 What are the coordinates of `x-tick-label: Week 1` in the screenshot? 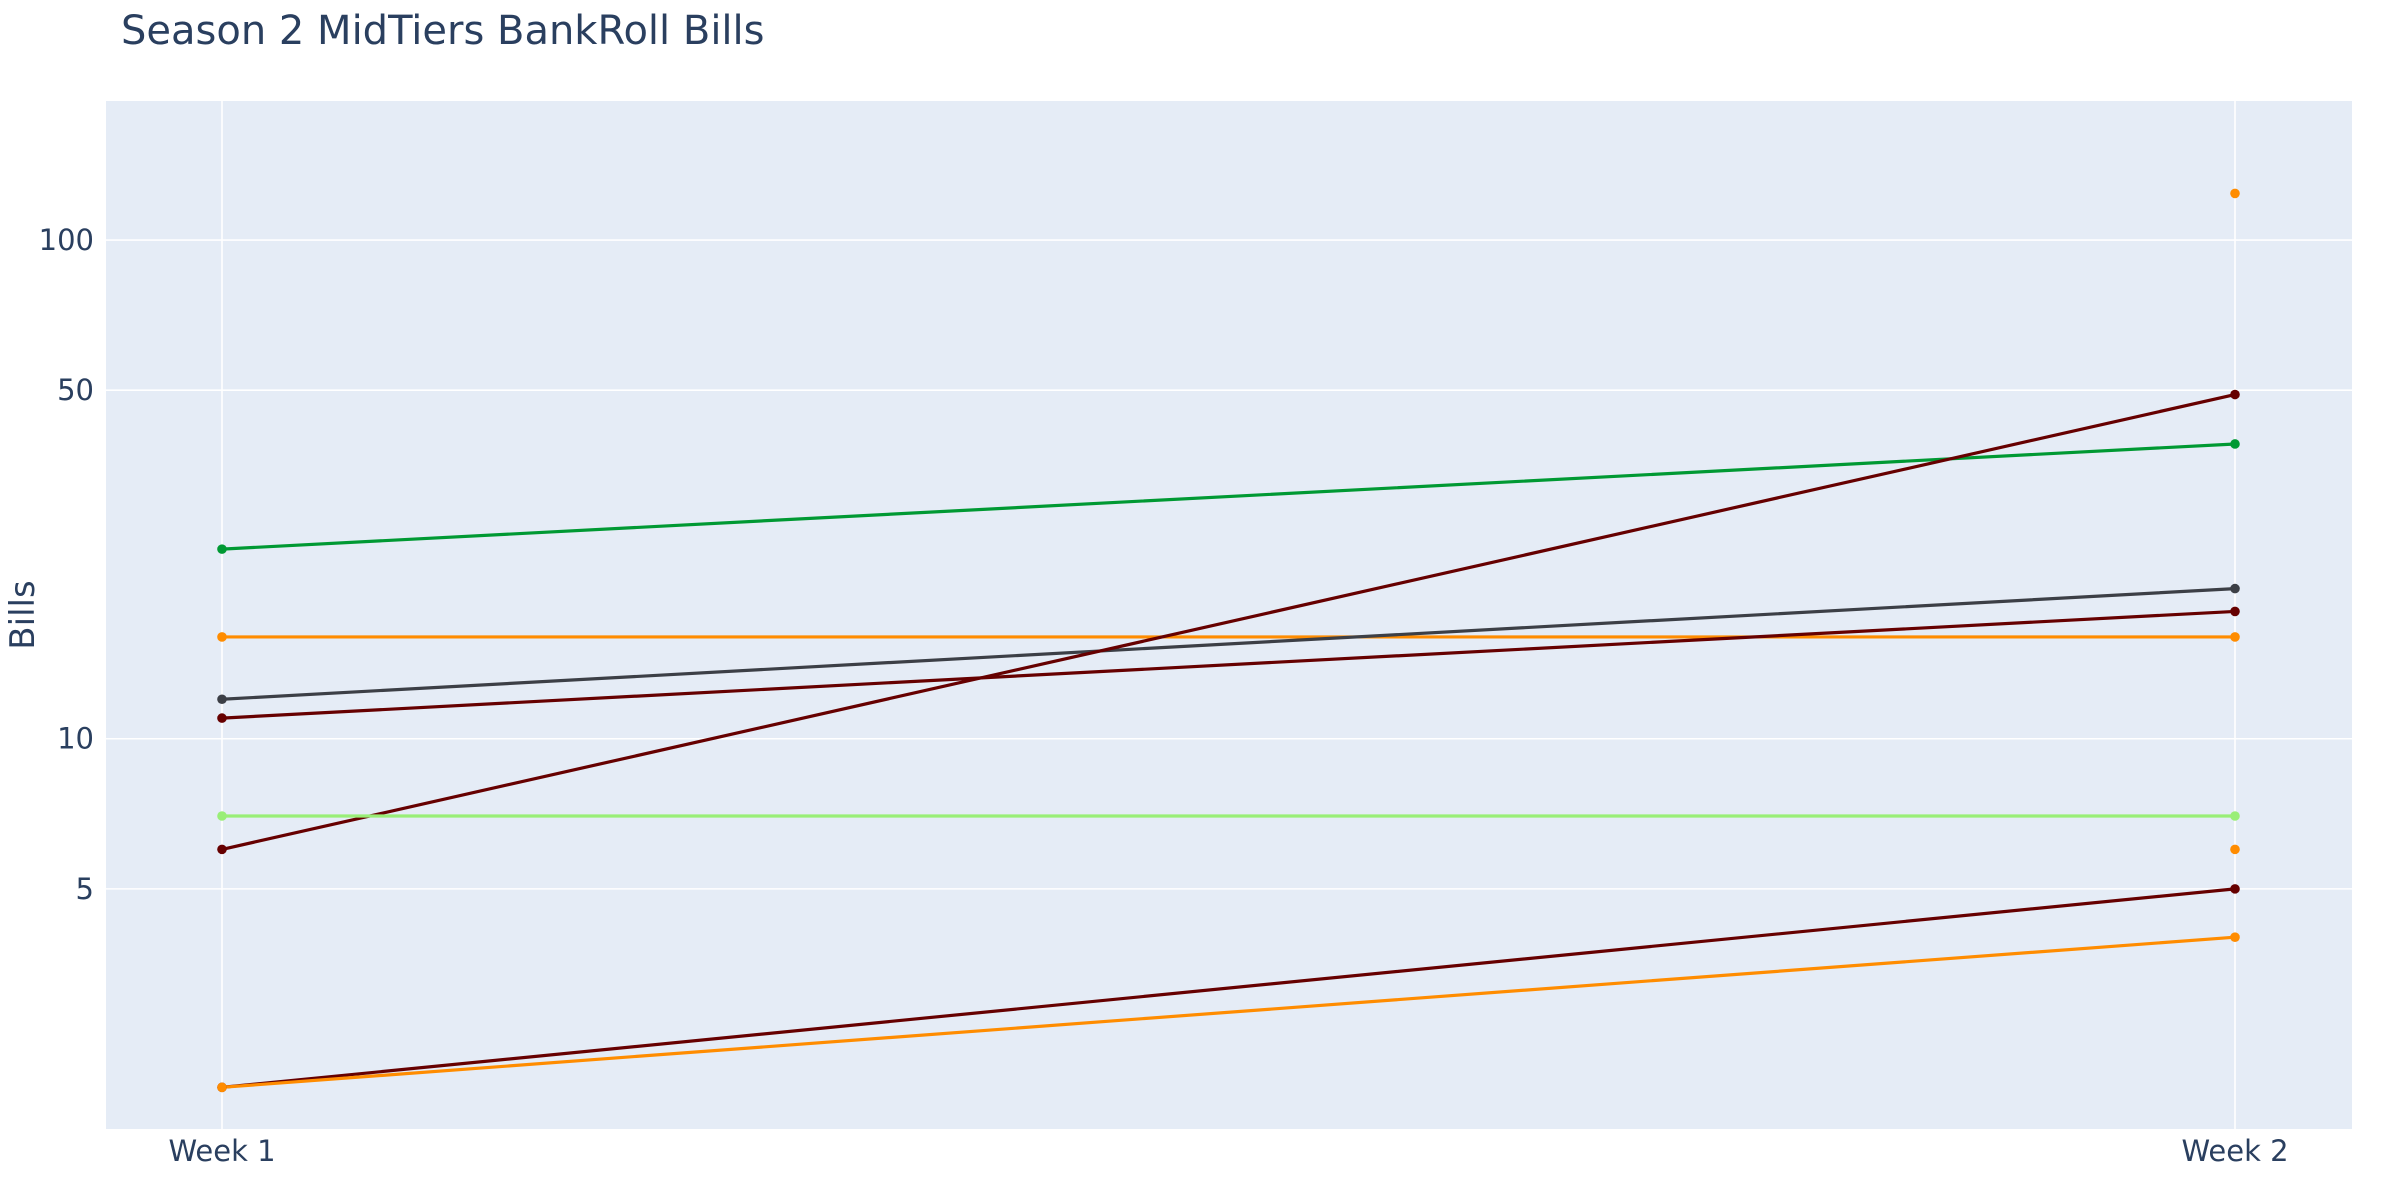 It's located at (221, 1151).